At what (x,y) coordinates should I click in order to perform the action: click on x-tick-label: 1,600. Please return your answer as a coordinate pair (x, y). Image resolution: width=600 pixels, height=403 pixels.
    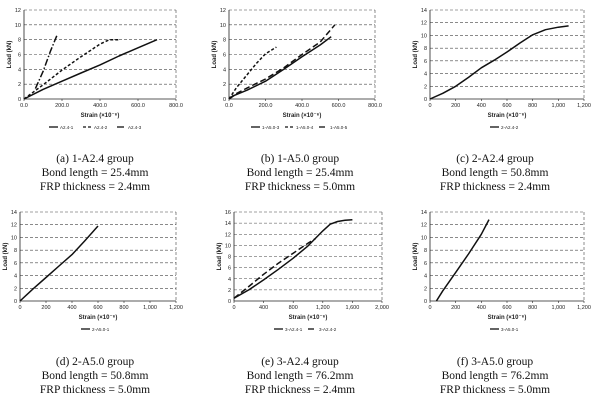
    Looking at the image, I should click on (353, 308).